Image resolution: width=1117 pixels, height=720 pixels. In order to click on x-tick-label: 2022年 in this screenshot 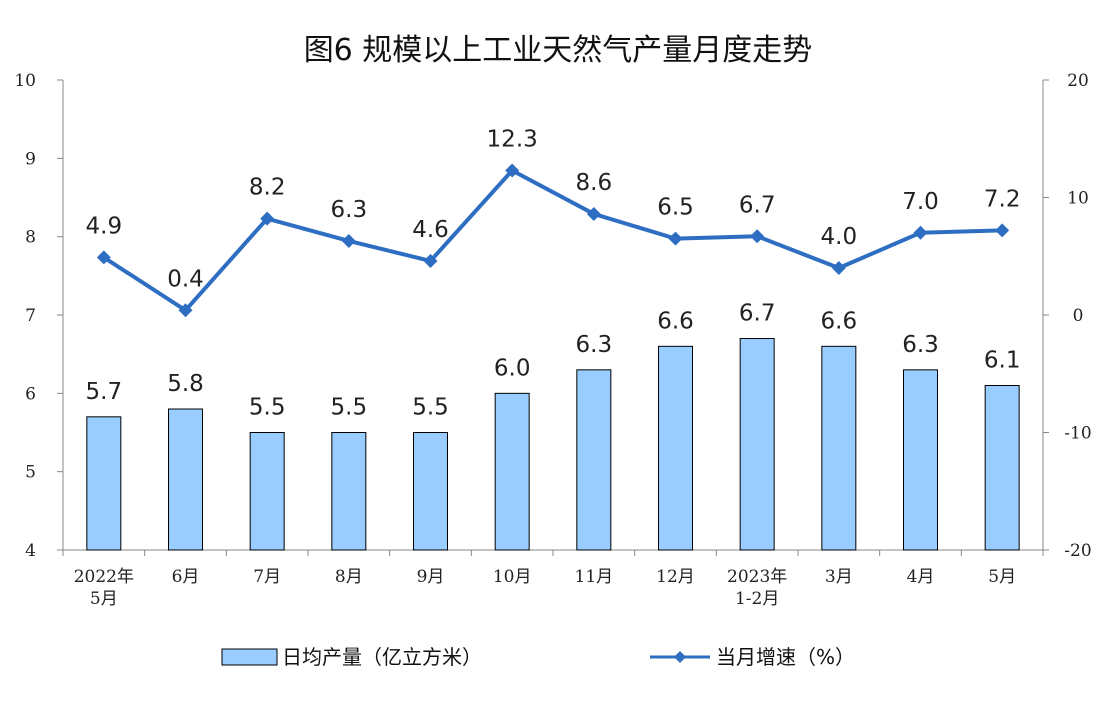, I will do `click(104, 577)`.